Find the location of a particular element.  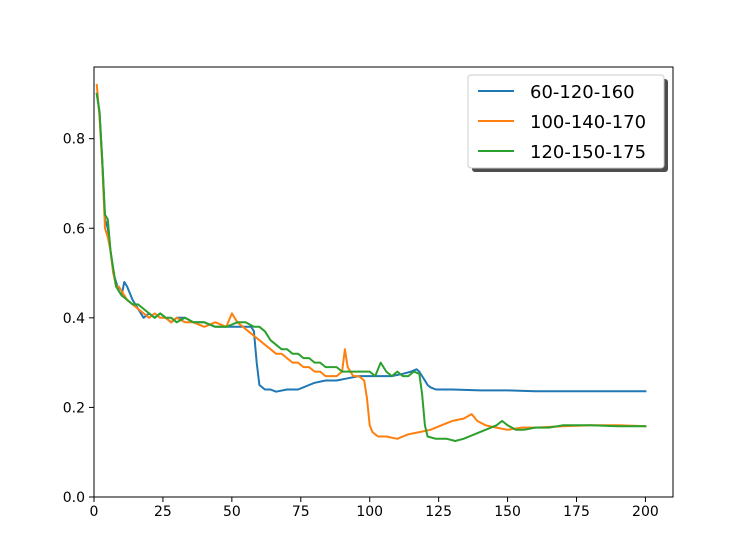

legend-label-3: 120-150-175 is located at coordinates (588, 152).